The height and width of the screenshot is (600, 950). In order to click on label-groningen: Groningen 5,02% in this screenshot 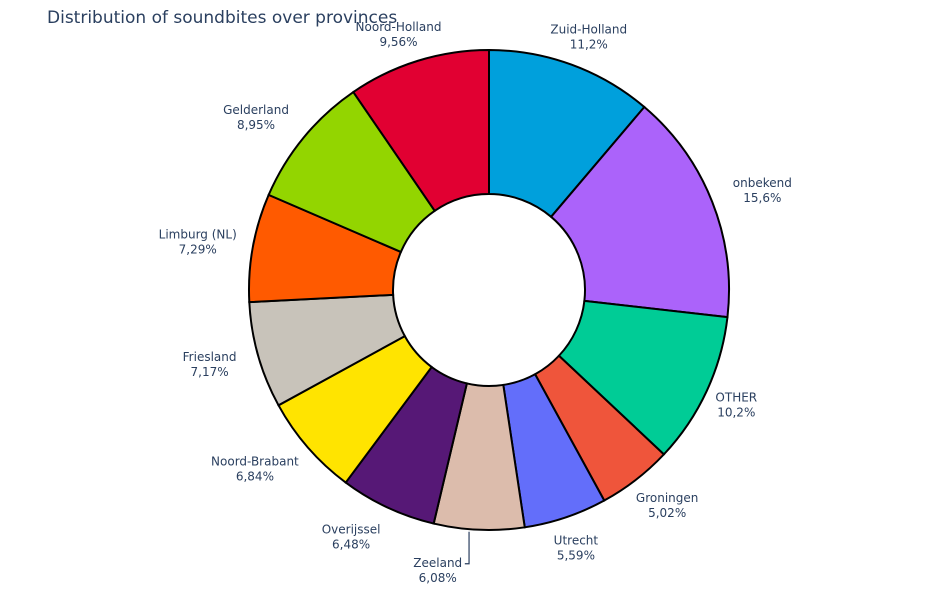, I will do `click(667, 505)`.